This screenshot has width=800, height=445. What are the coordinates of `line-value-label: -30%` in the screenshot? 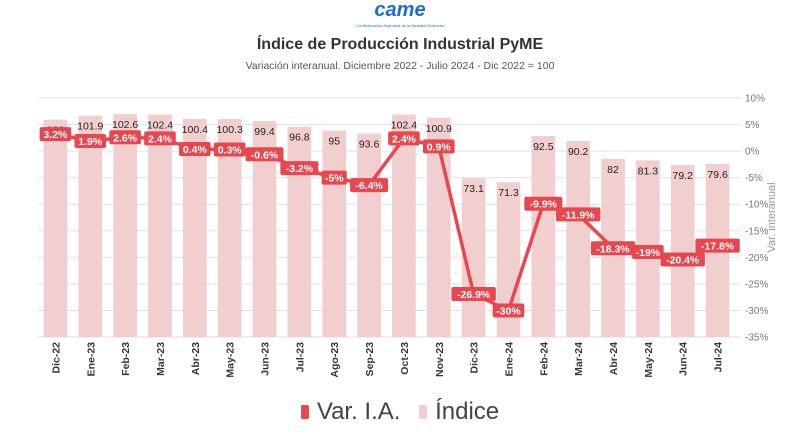 It's located at (508, 311).